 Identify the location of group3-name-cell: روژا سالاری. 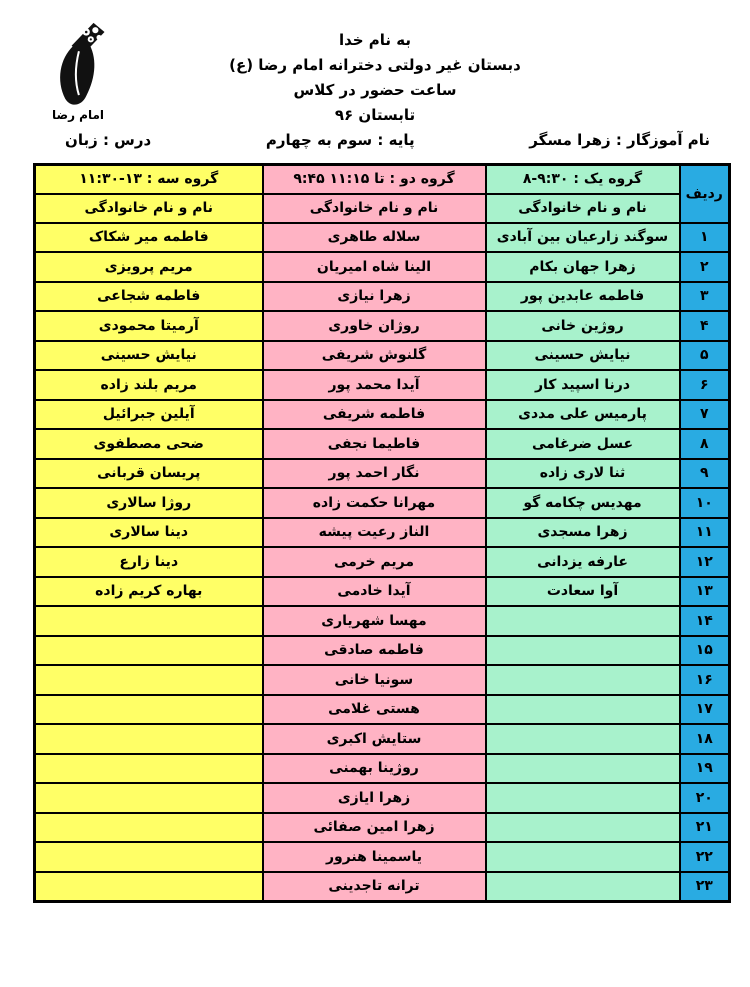
(148, 503).